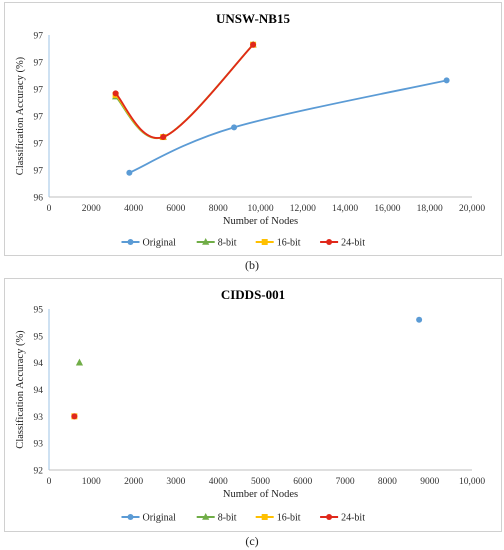  Describe the element at coordinates (387, 209) in the screenshot. I see `x-tick-label: 16,000` at that location.